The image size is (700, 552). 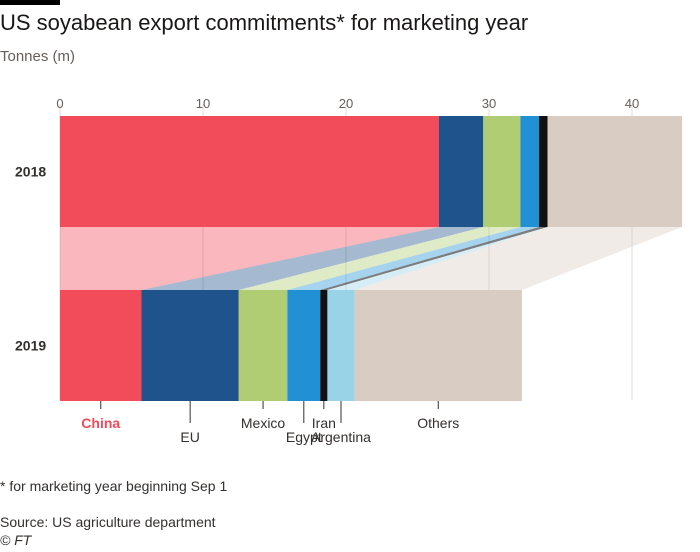 What do you see at coordinates (38, 56) in the screenshot?
I see `chart-subtitle: Tonnes (m)` at bounding box center [38, 56].